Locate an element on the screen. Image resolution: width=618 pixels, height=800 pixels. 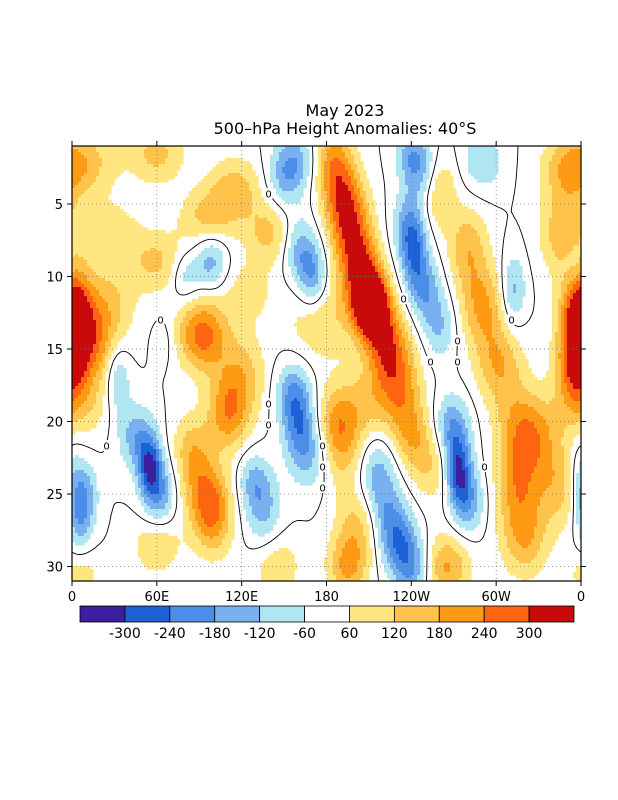
contour-label-bg is located at coordinates (403, 298).